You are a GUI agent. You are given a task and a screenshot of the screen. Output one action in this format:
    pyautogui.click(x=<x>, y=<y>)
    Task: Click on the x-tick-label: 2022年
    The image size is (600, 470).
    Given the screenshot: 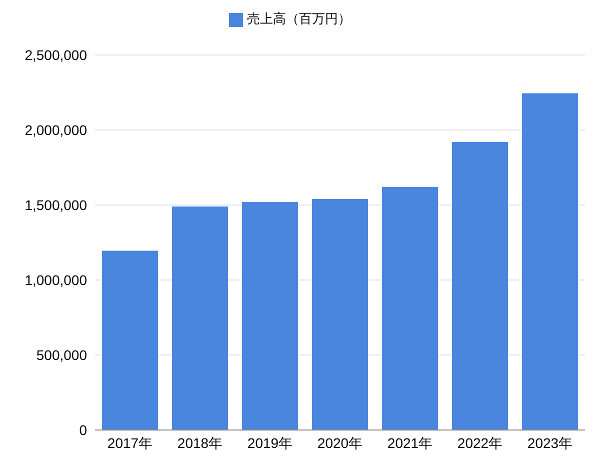 What is the action you would take?
    pyautogui.click(x=480, y=442)
    